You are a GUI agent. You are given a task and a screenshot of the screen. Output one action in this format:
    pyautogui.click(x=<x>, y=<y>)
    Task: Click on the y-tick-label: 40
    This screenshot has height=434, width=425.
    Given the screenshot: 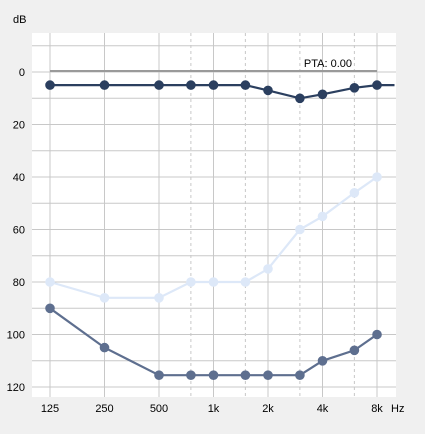 What is the action you would take?
    pyautogui.click(x=19, y=178)
    